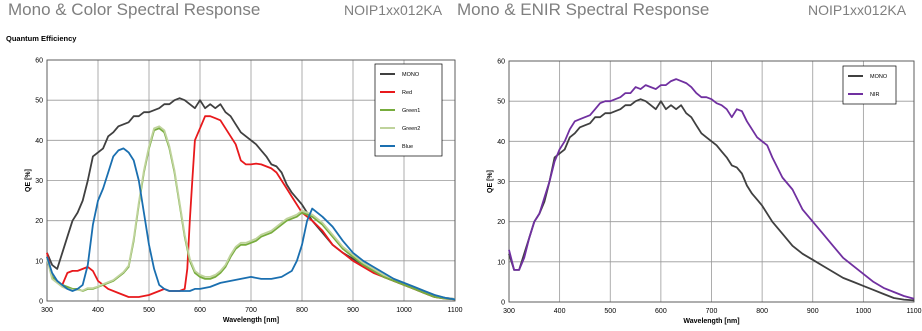 This screenshot has width=922, height=331. Describe the element at coordinates (501, 142) in the screenshot. I see `right-y-tick-label: 40` at that location.